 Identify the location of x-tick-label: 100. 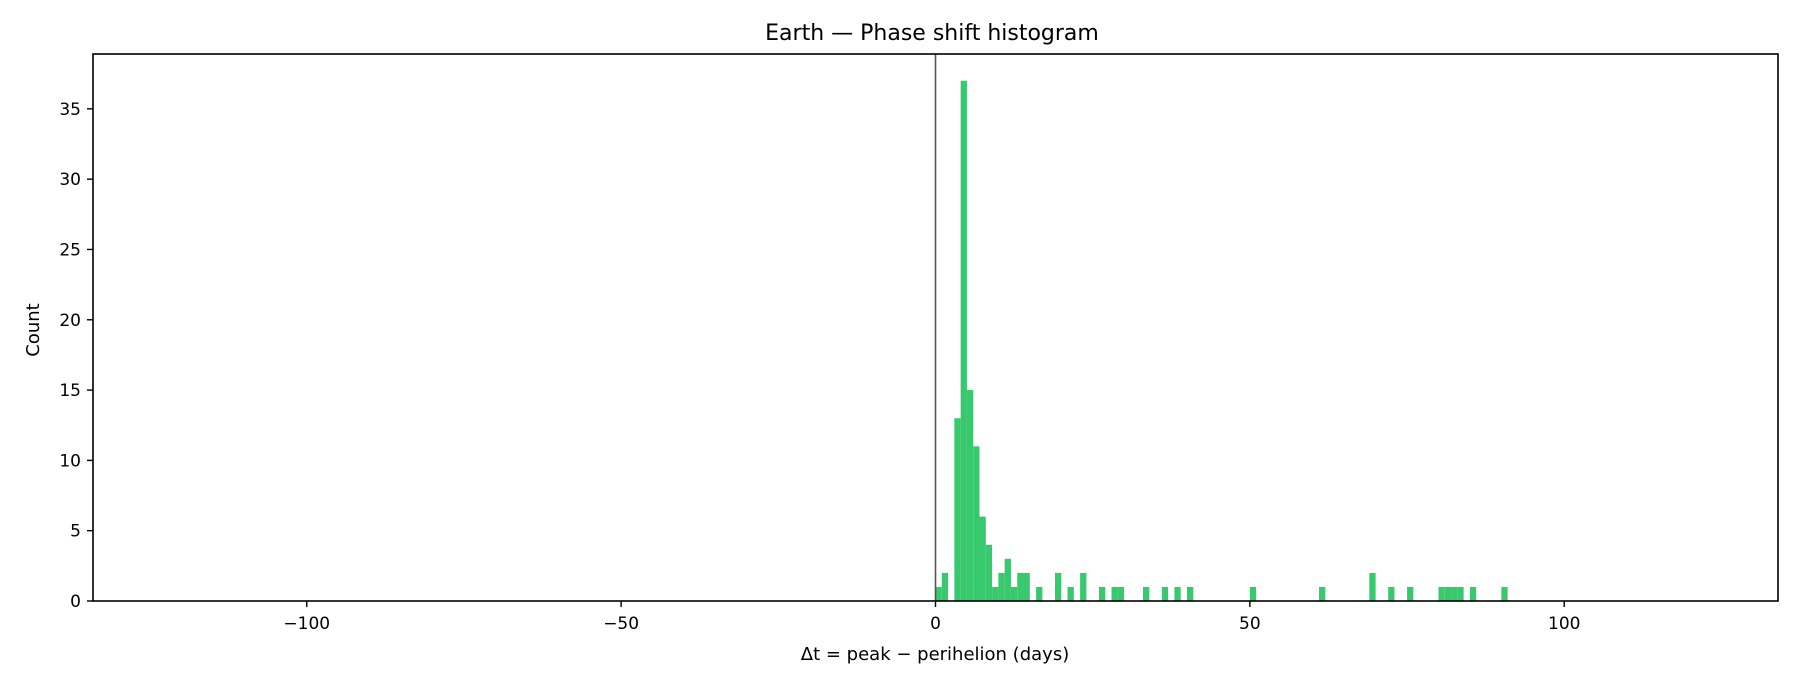
(1564, 624).